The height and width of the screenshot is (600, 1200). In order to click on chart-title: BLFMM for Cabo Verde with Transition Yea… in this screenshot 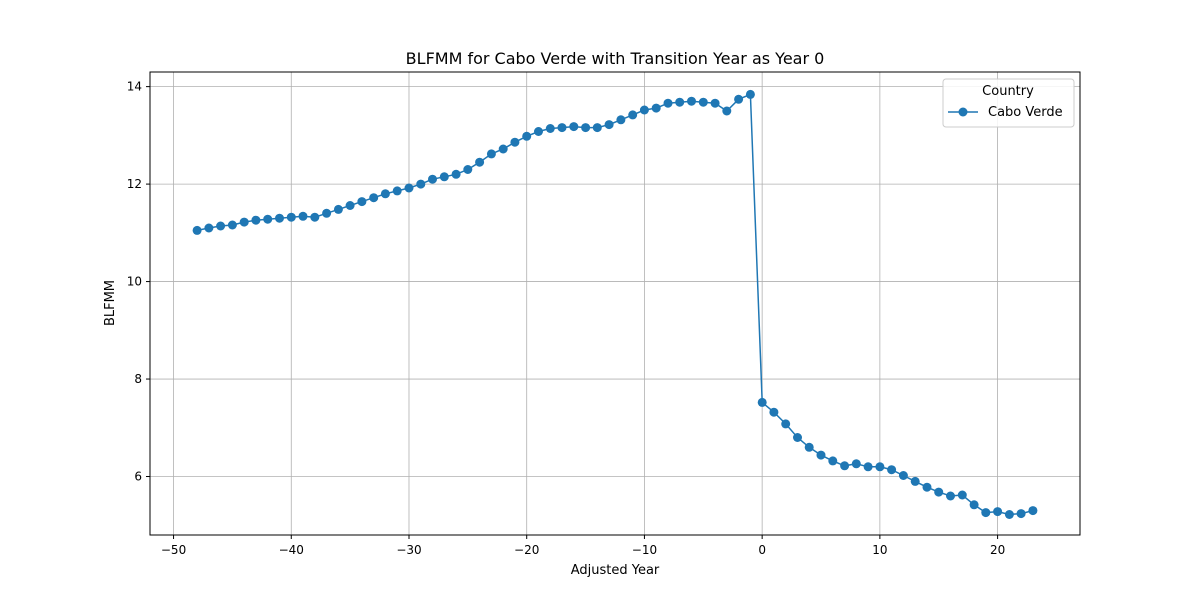, I will do `click(615, 58)`.